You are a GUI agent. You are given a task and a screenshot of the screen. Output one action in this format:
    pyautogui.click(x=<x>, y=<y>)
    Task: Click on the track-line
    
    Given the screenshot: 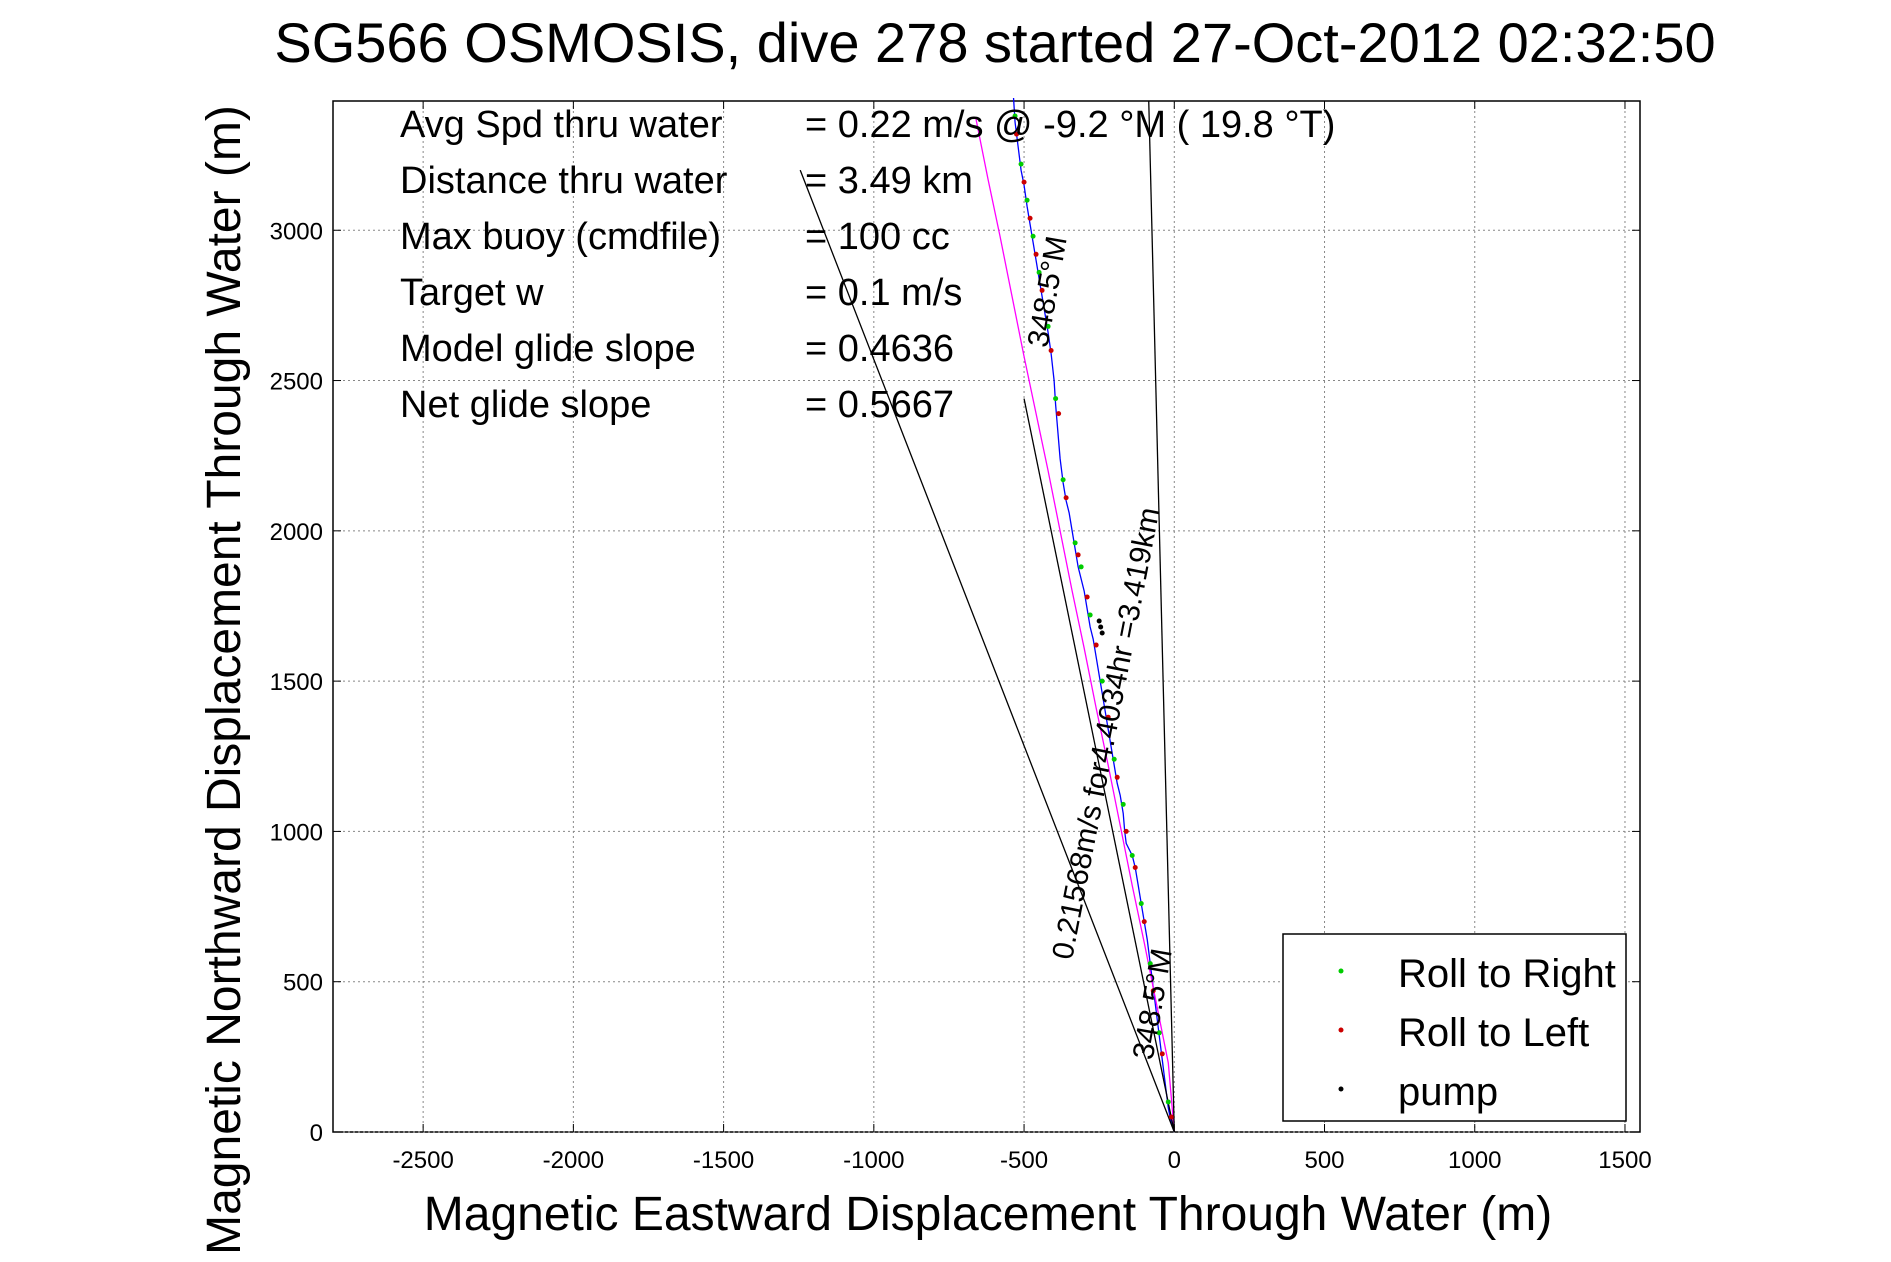 What is the action you would take?
    pyautogui.click(x=1093, y=615)
    